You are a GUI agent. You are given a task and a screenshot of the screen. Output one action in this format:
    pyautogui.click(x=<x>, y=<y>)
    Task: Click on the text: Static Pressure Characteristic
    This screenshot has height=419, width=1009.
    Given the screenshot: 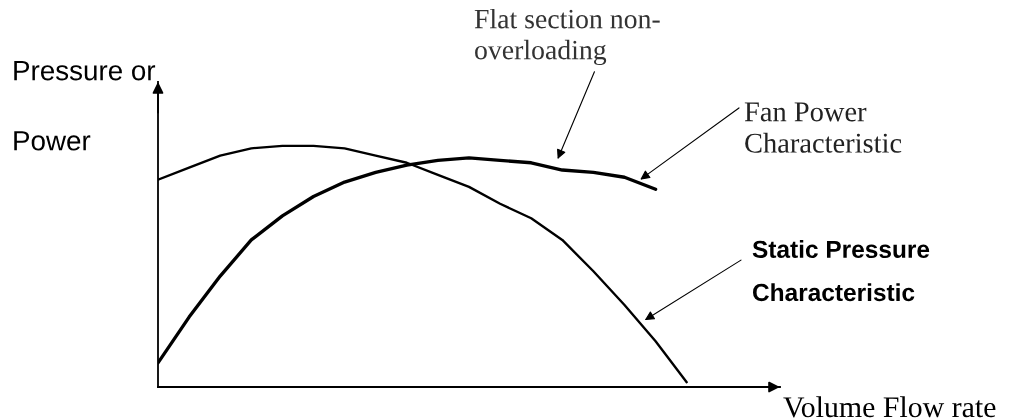 What is the action you would take?
    pyautogui.click(x=841, y=271)
    